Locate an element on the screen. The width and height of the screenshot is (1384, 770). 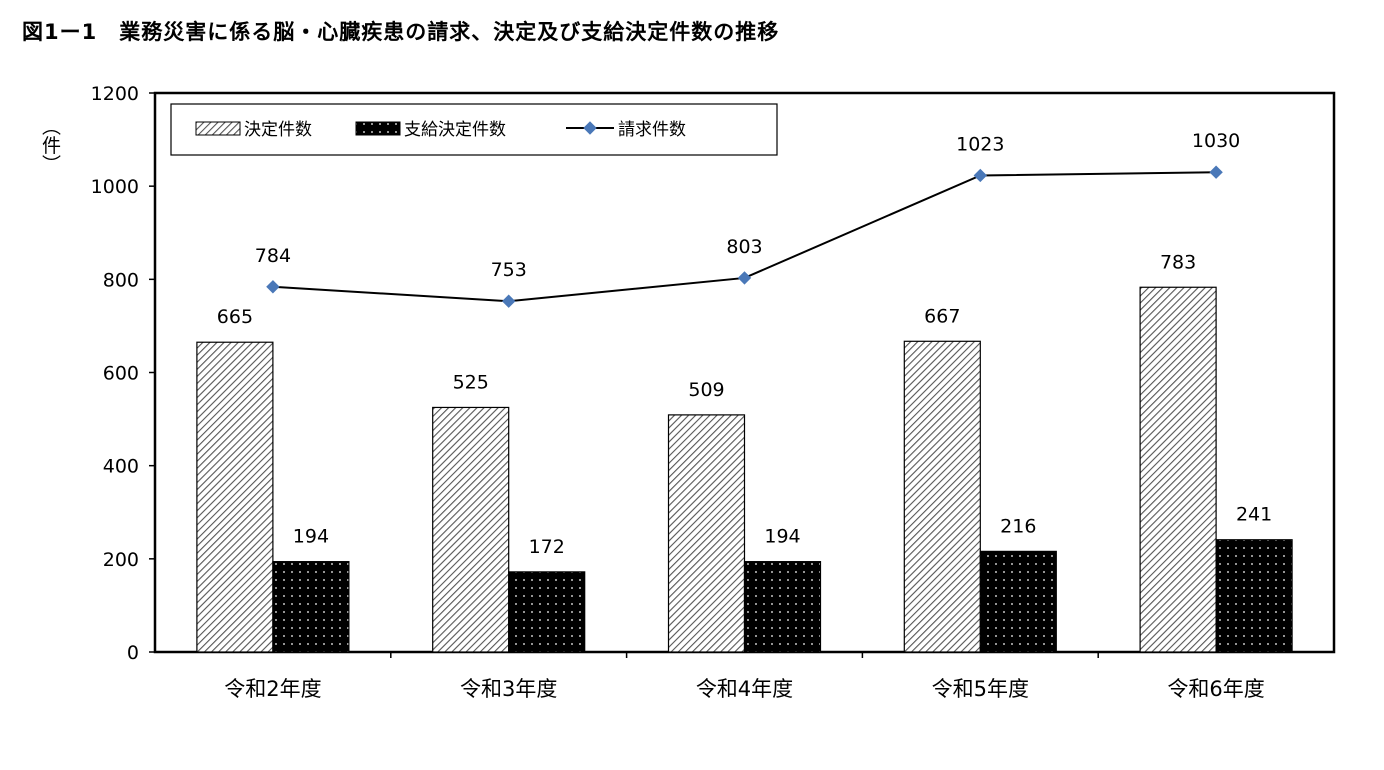
x-category-label: 令和2年度 is located at coordinates (272, 689).